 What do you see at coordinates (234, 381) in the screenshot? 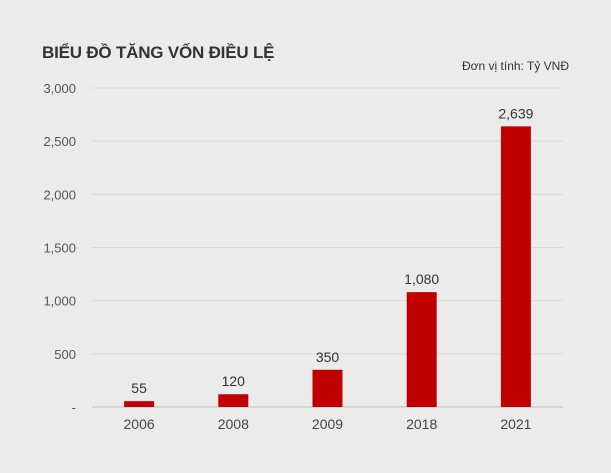
I see `data-label-2008: 120` at bounding box center [234, 381].